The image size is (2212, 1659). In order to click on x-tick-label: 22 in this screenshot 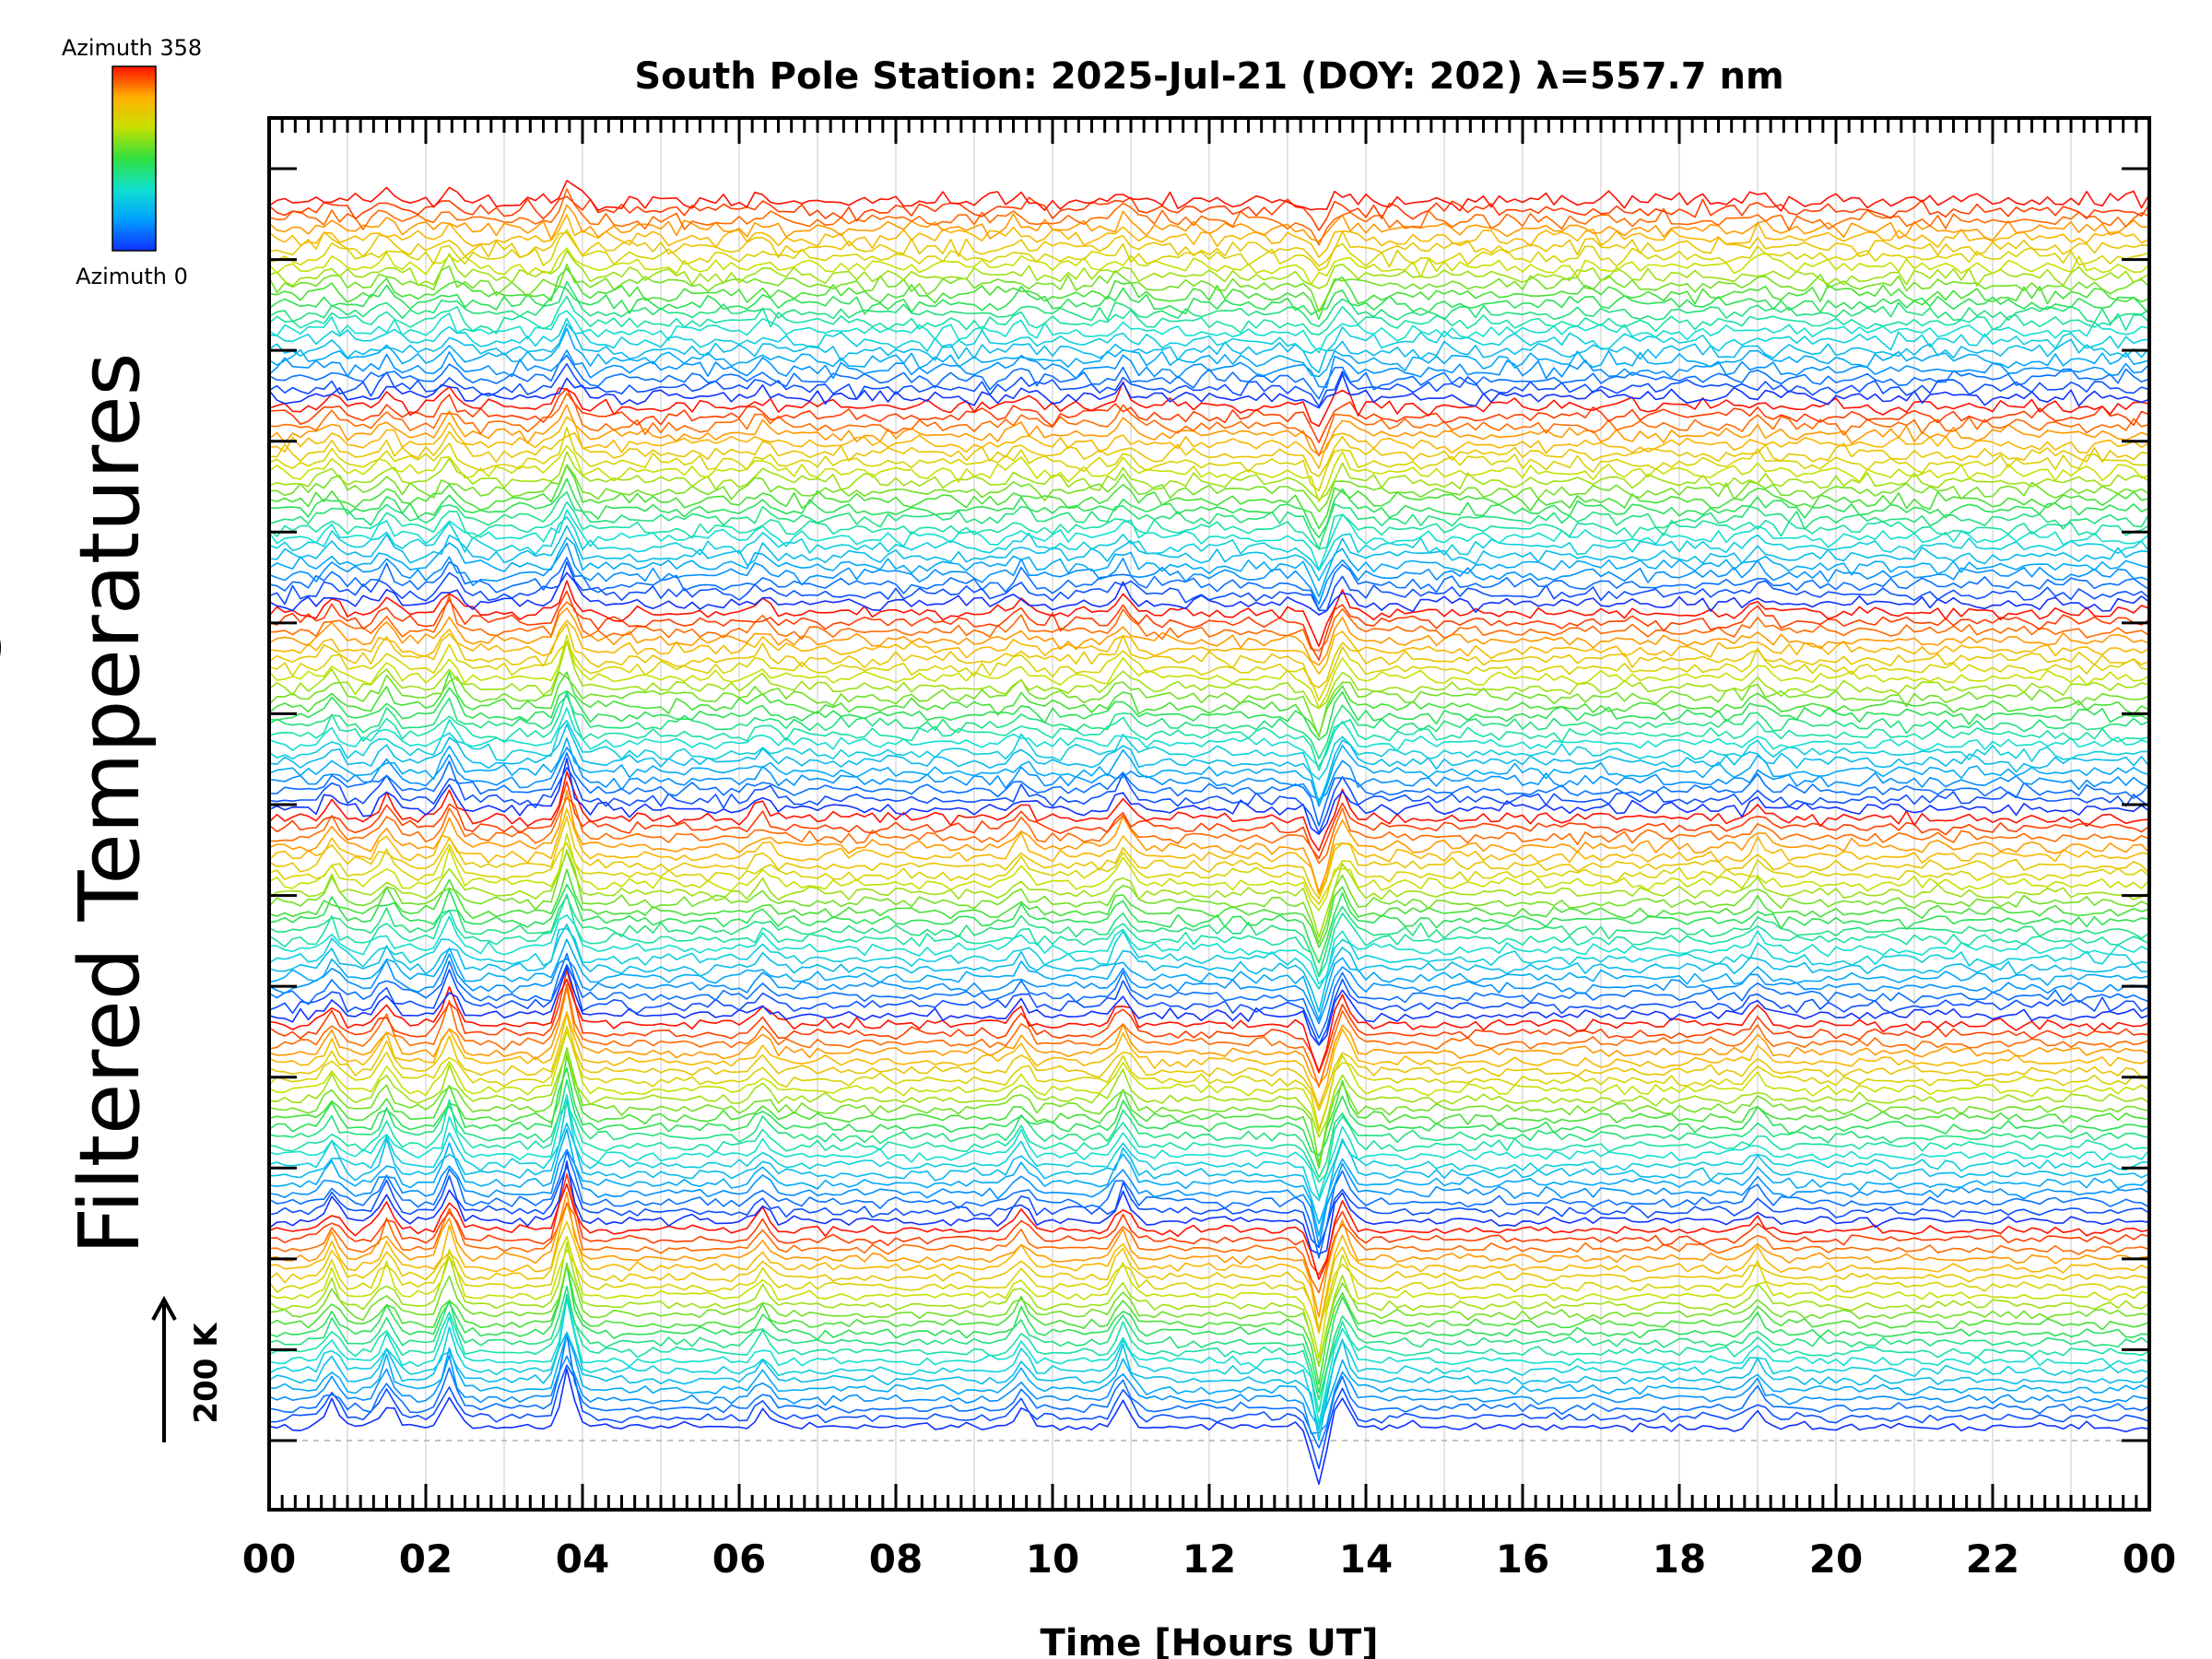, I will do `click(1992, 1559)`.